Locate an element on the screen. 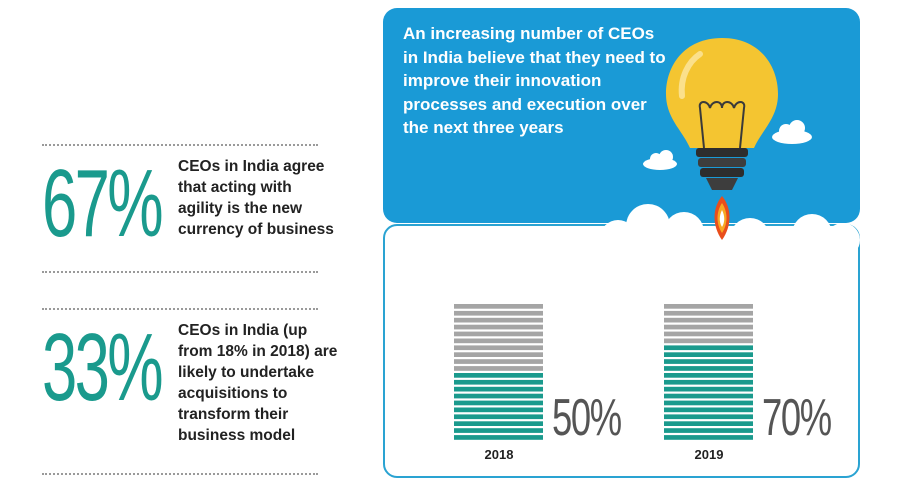 The width and height of the screenshot is (900, 487). tick-label-2019: 2019 is located at coordinates (709, 454).